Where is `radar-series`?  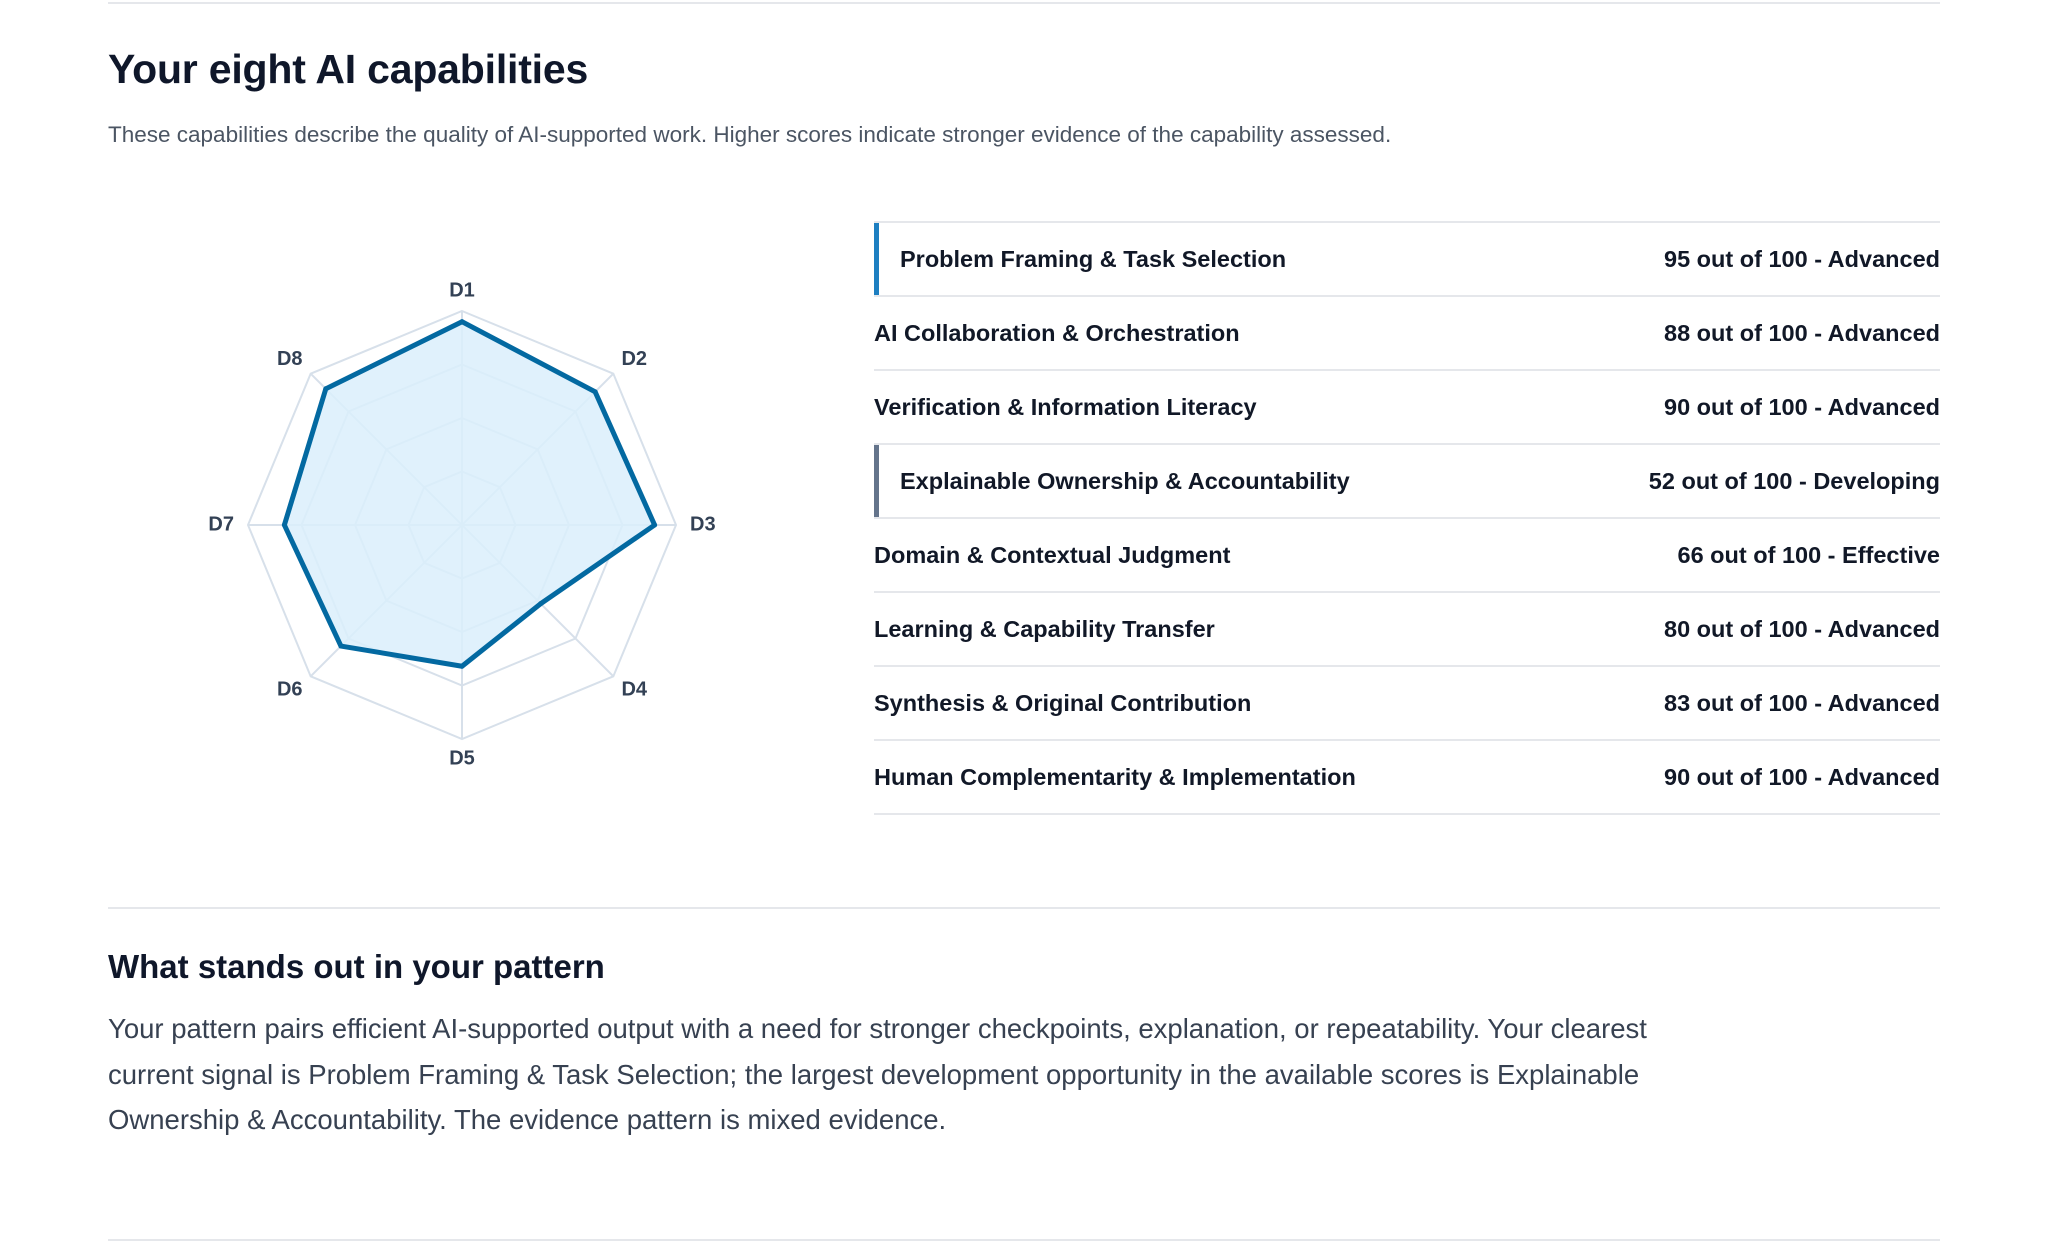 radar-series is located at coordinates (469, 494).